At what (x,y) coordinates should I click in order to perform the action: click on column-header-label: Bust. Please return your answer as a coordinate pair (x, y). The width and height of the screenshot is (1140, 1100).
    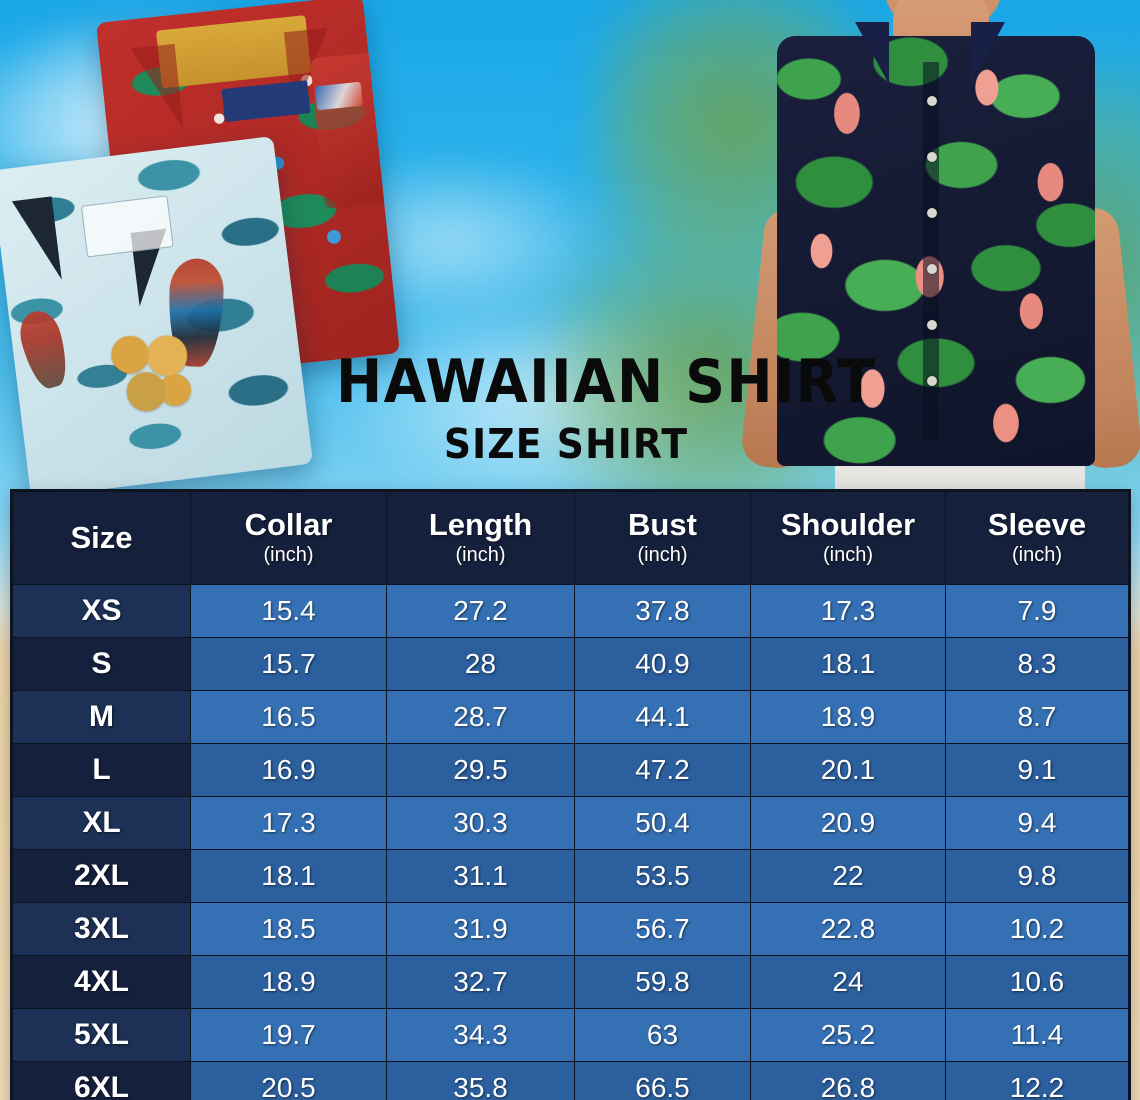
    Looking at the image, I should click on (662, 525).